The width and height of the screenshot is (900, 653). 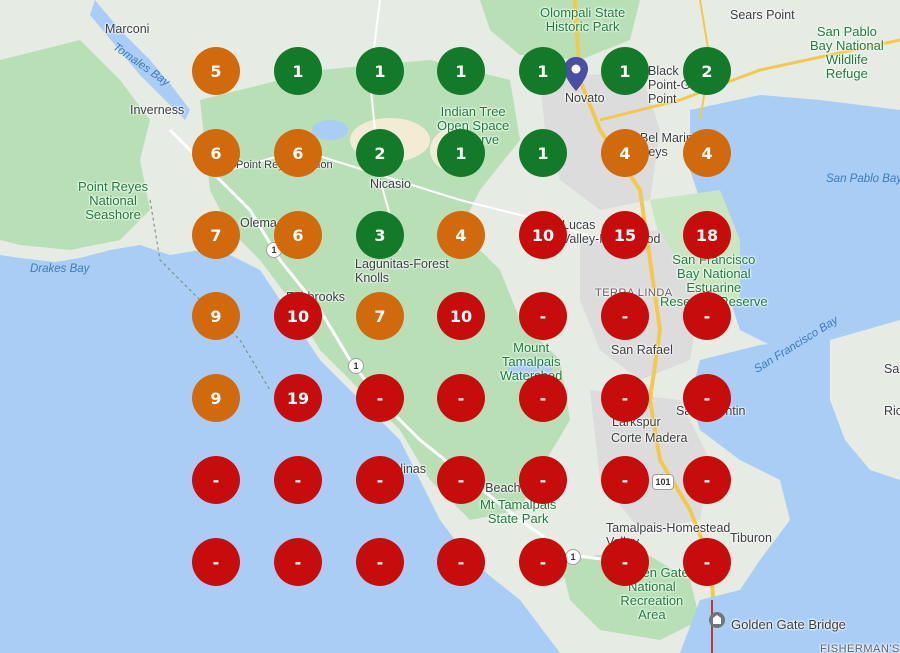 I want to click on landmark-icon, so click(x=717, y=620).